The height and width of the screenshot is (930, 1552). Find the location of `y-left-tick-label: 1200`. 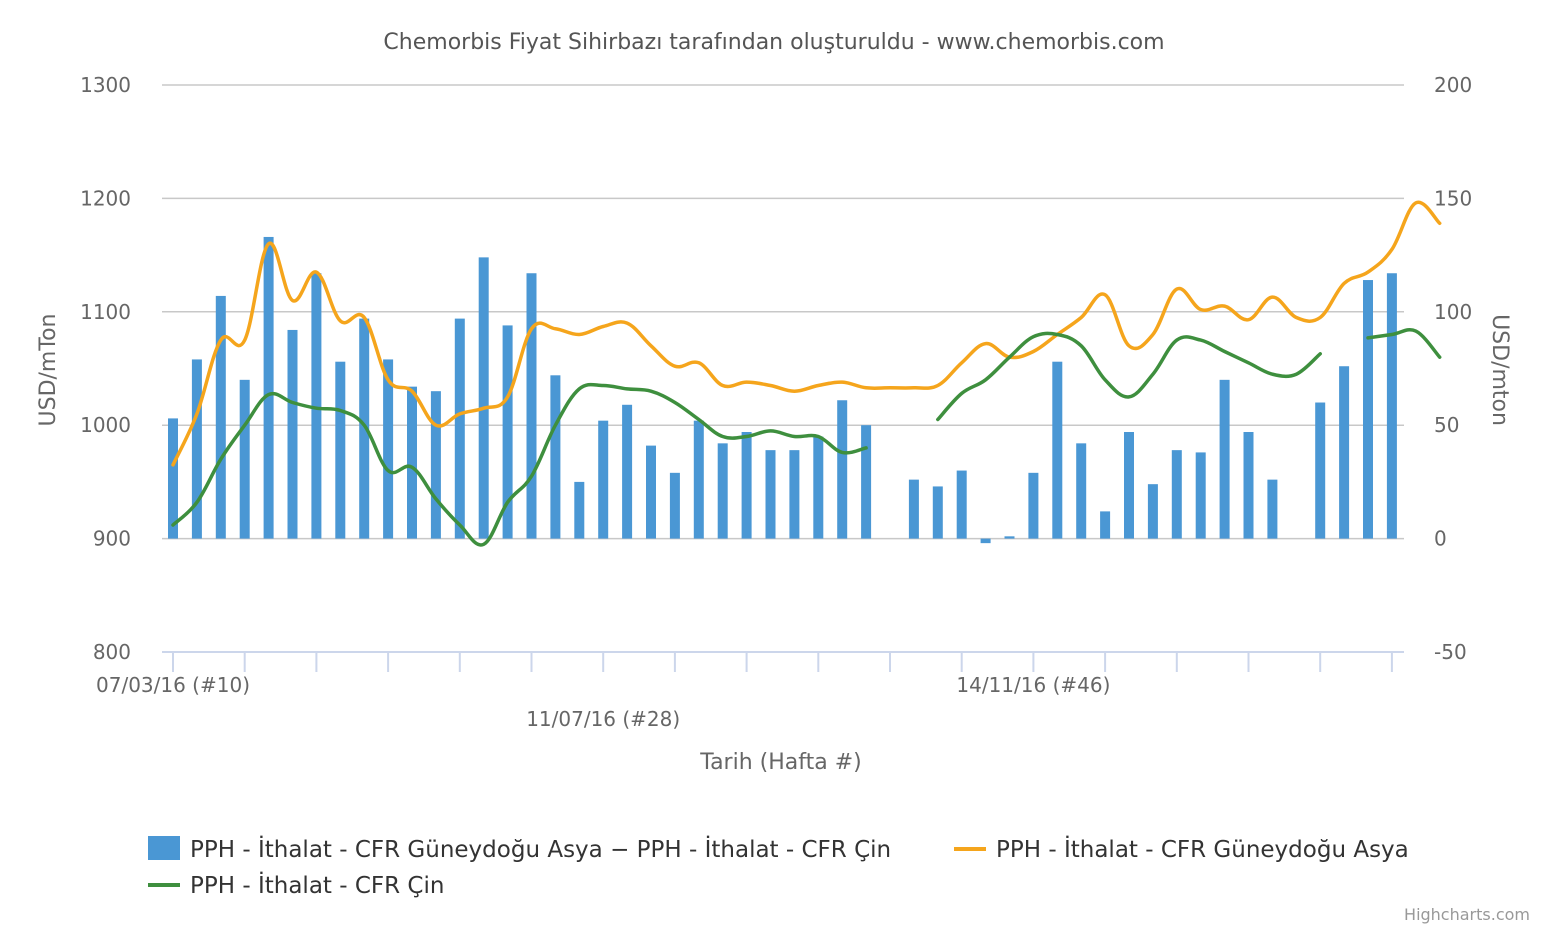

y-left-tick-label: 1200 is located at coordinates (105, 198).